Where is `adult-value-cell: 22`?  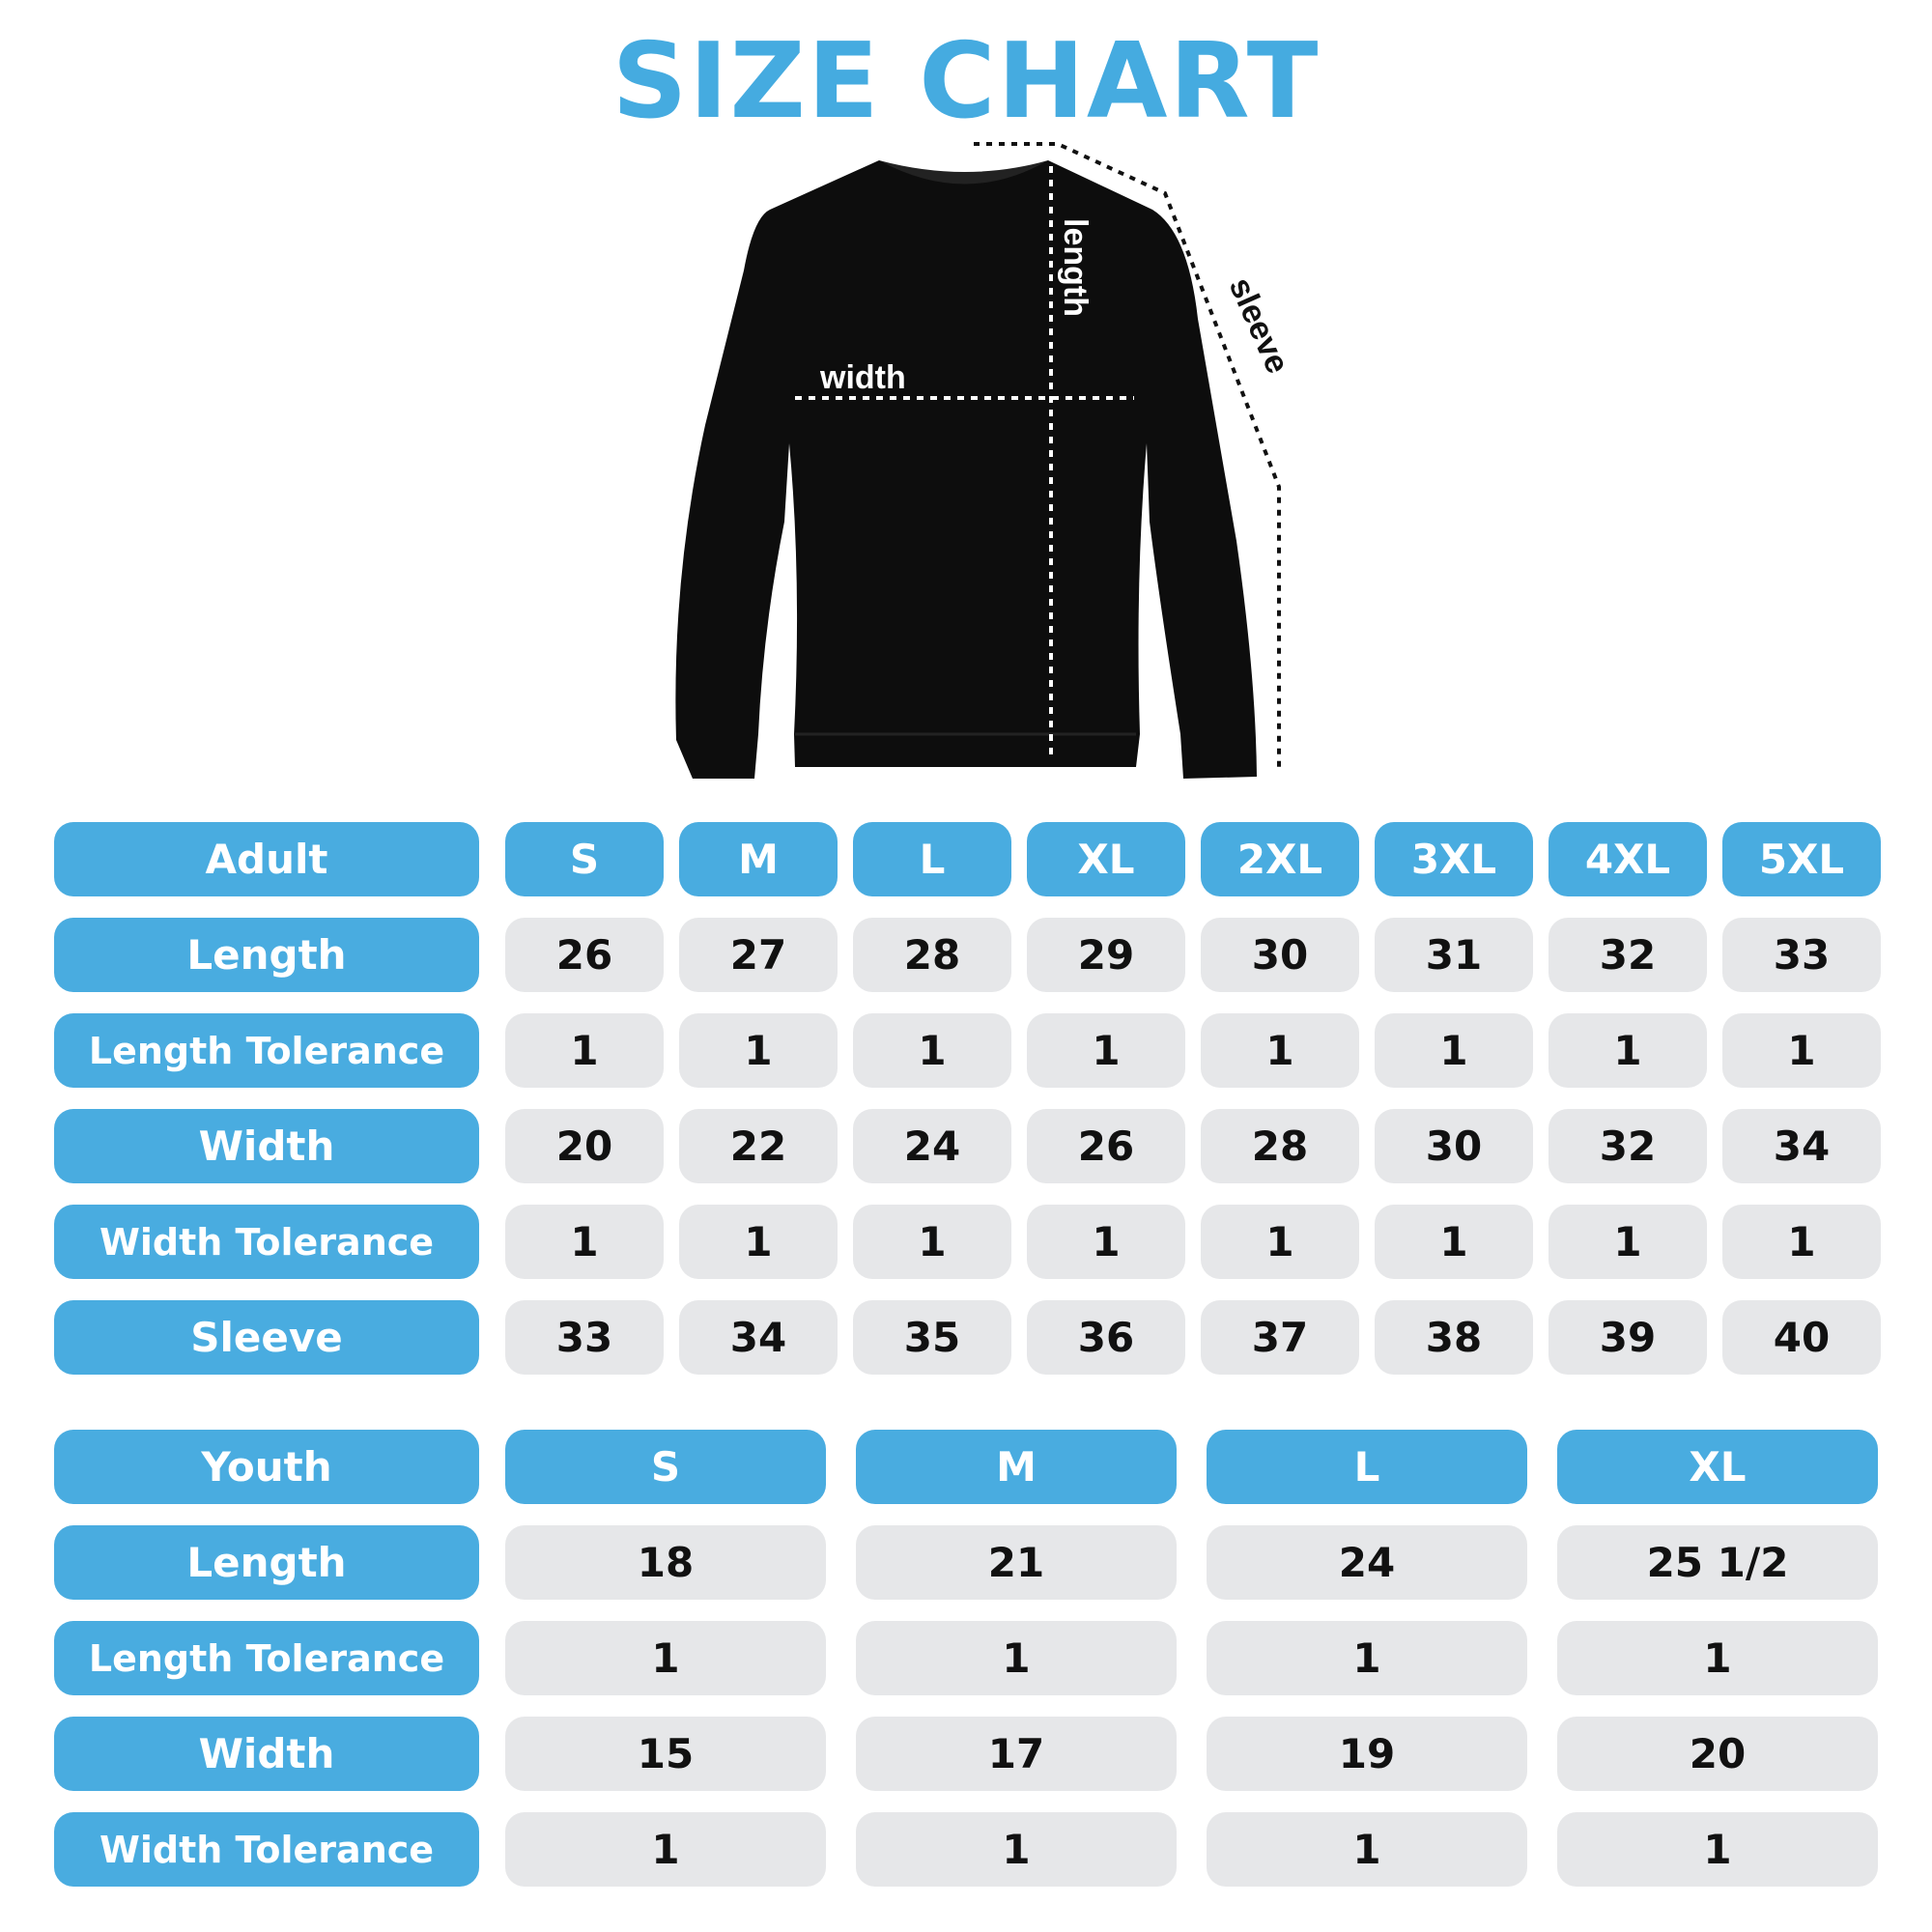
adult-value-cell: 22 is located at coordinates (758, 1146).